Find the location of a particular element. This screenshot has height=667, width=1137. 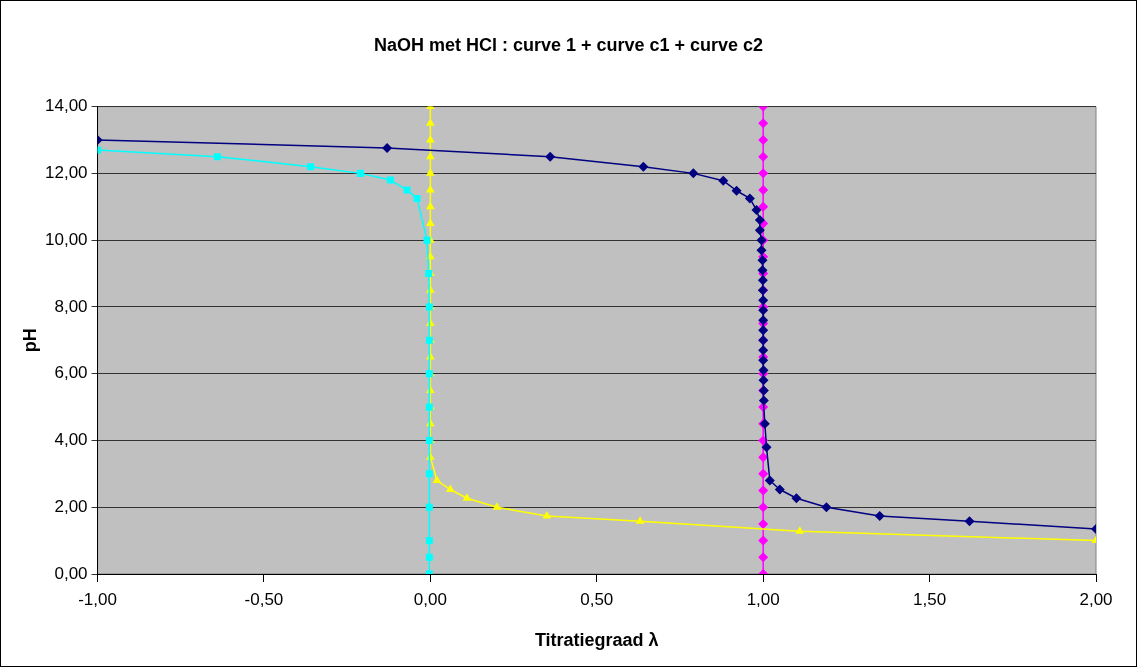

x-tick-label: 2,00 is located at coordinates (1096, 599).